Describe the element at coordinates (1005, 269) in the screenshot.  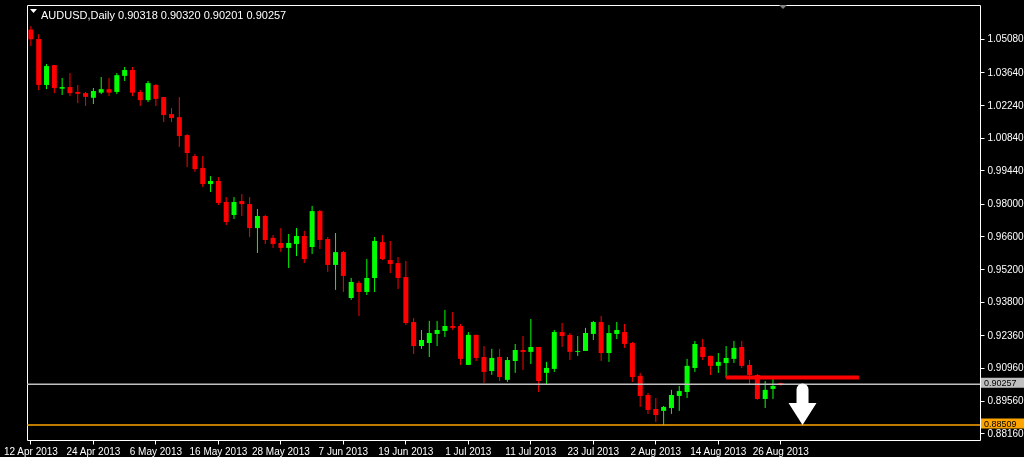
I see `y-tick-label: 0.95200` at that location.